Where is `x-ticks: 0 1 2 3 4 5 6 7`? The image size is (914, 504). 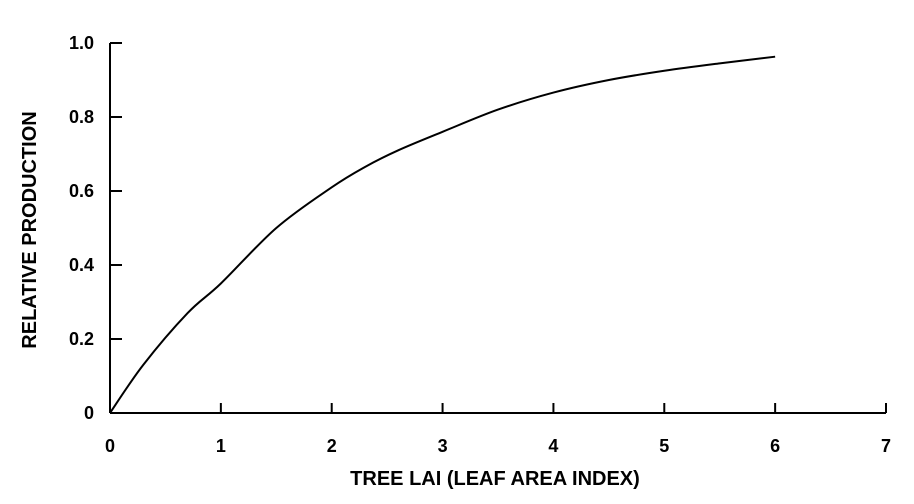
x-ticks: 0 1 2 3 4 5 6 7 is located at coordinates (498, 429).